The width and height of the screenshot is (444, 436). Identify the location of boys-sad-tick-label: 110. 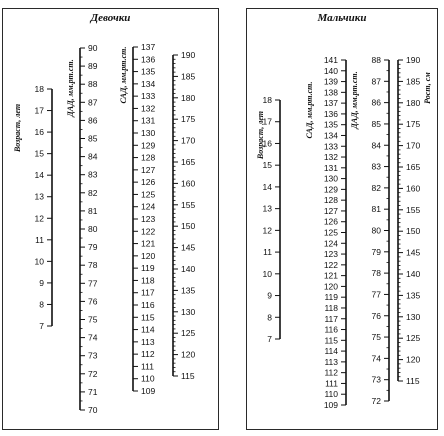
(331, 394).